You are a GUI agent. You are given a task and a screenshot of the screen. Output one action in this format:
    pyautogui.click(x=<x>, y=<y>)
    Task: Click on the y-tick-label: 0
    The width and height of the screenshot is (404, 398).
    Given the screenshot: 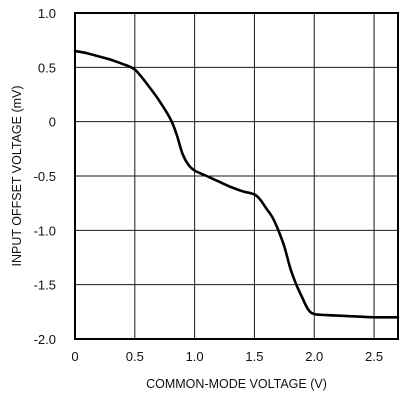 What is the action you would take?
    pyautogui.click(x=52, y=122)
    